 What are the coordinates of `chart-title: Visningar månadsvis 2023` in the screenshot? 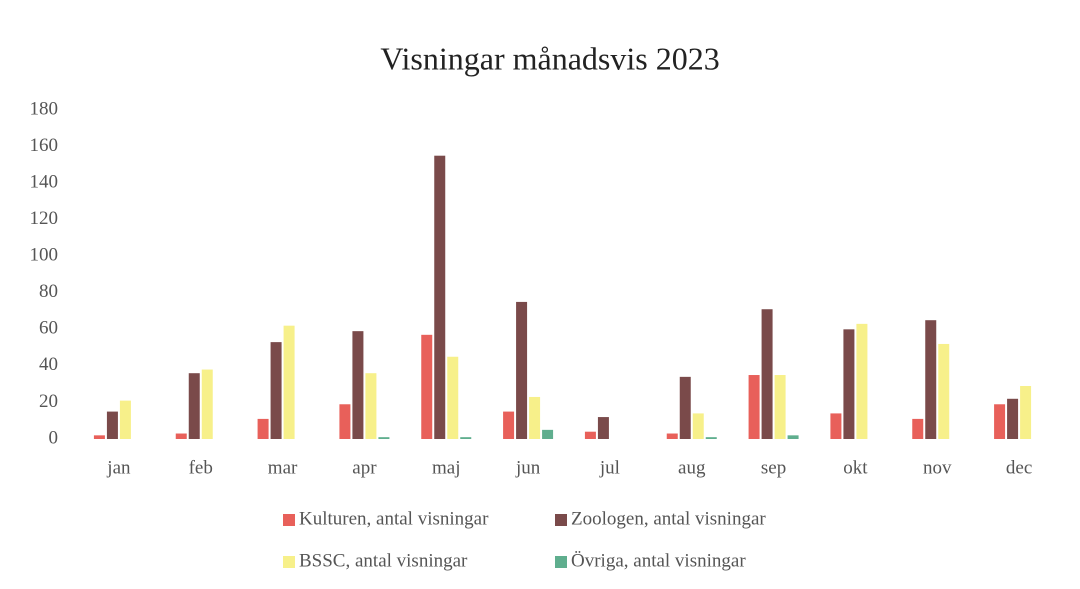 It's located at (549, 58).